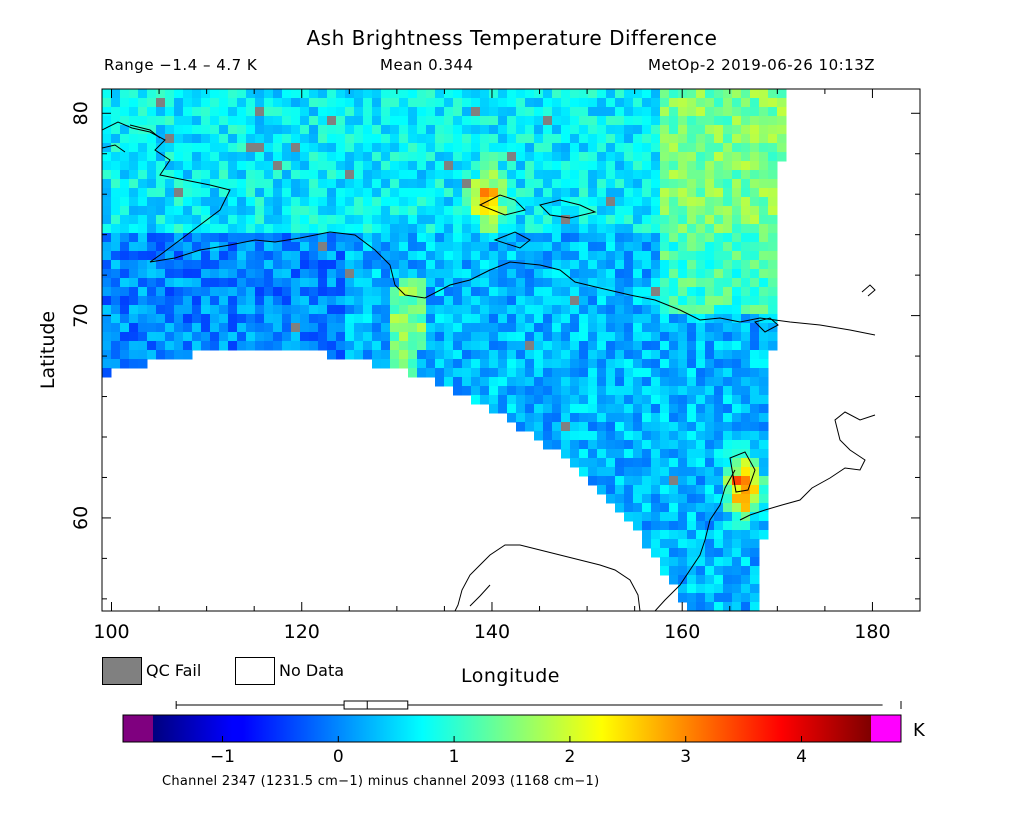 The width and height of the screenshot is (1024, 813). What do you see at coordinates (762, 65) in the screenshot?
I see `satellite-time-label: MetOp-2 2019-06-26 10:13Z` at bounding box center [762, 65].